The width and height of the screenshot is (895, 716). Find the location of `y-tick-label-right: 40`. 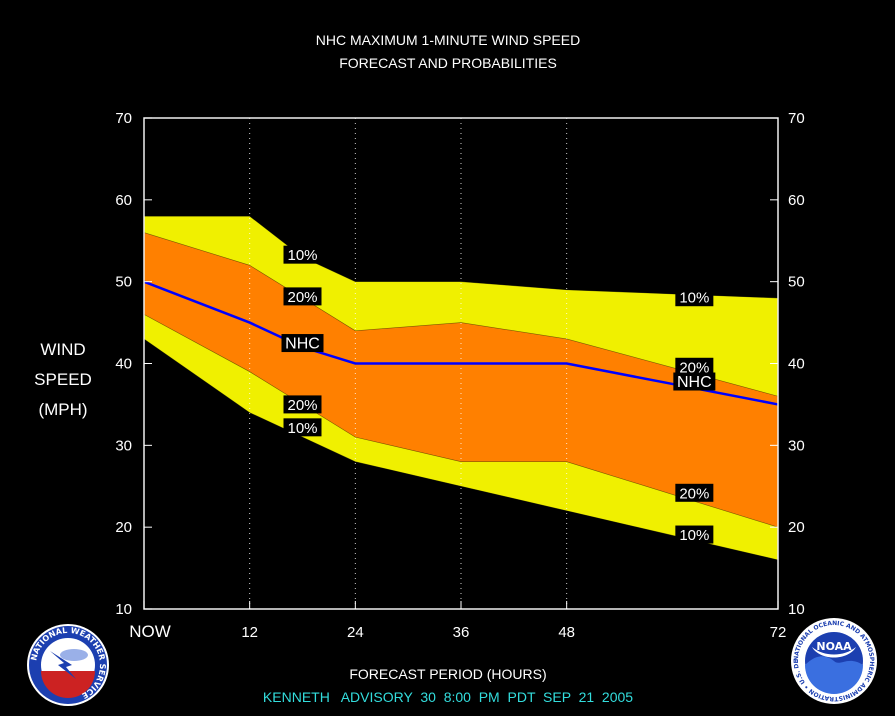

y-tick-label-right: 40 is located at coordinates (796, 364).